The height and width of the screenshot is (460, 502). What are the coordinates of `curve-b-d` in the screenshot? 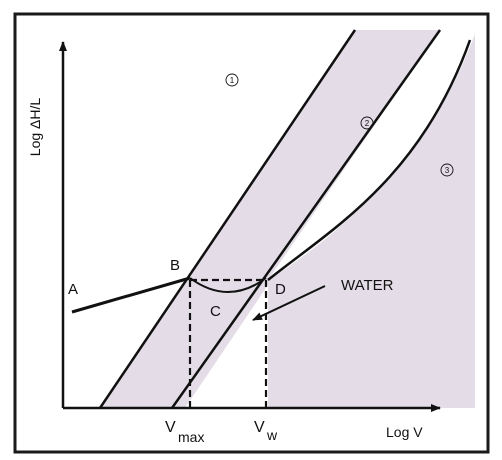 It's located at (228, 285).